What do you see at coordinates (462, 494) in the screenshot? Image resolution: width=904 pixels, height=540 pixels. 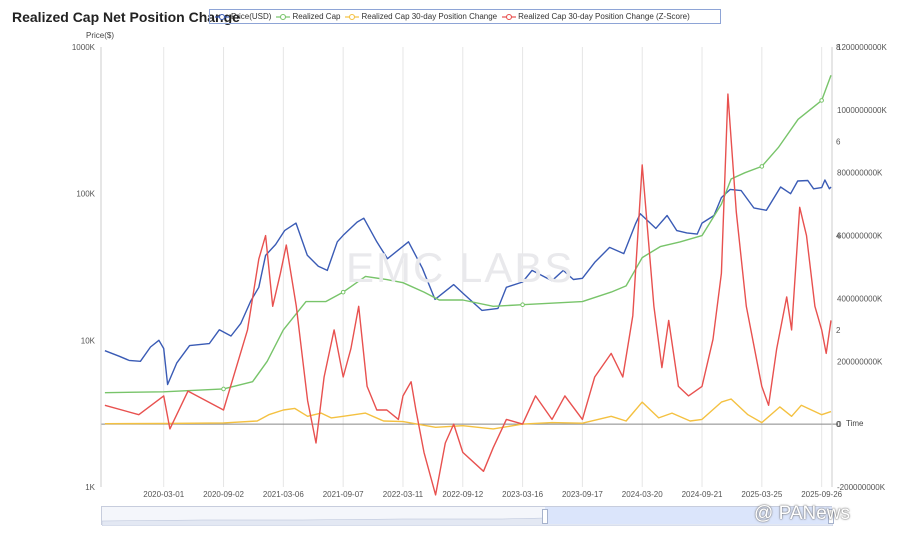 I see `x-tick-label: 2022-09-12` at bounding box center [462, 494].